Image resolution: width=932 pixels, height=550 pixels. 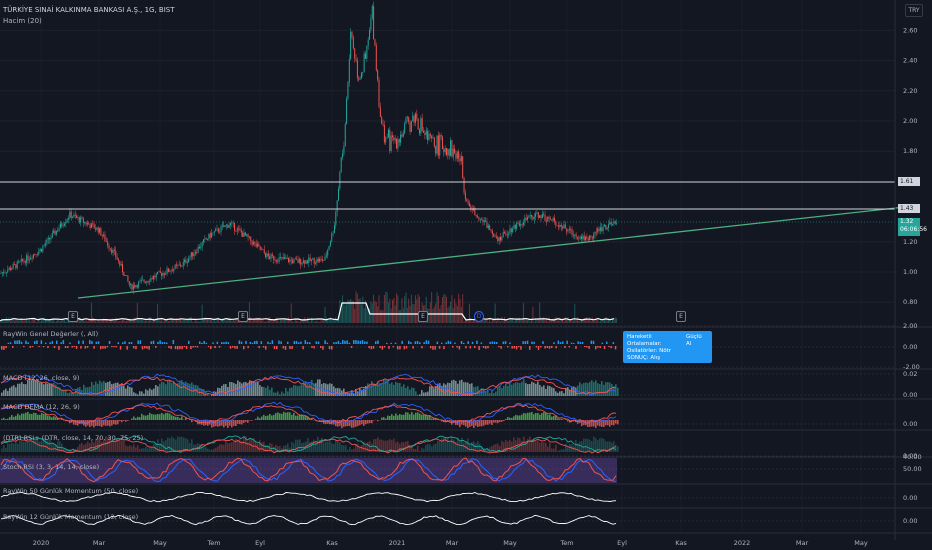 What do you see at coordinates (41, 407) in the screenshot?
I see `indicator-label-macd-dema: MACD DEMA (12, 26, 9)` at bounding box center [41, 407].